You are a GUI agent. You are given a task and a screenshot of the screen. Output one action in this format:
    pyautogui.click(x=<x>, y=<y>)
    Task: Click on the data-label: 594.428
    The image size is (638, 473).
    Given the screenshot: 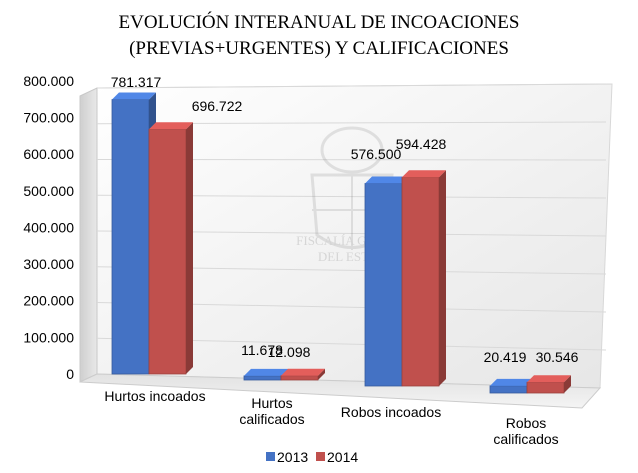 What is the action you would take?
    pyautogui.click(x=421, y=144)
    